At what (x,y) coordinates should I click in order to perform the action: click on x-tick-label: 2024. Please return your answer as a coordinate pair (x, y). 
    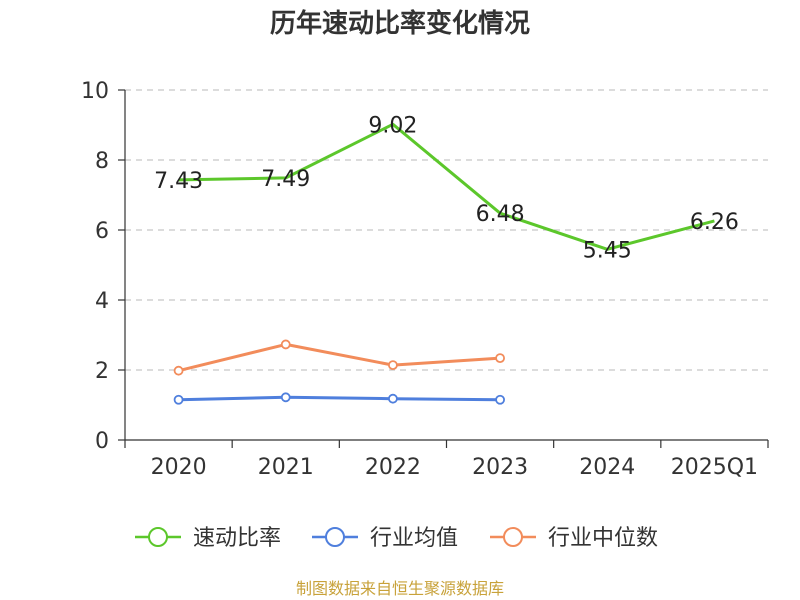
    Looking at the image, I should click on (607, 467).